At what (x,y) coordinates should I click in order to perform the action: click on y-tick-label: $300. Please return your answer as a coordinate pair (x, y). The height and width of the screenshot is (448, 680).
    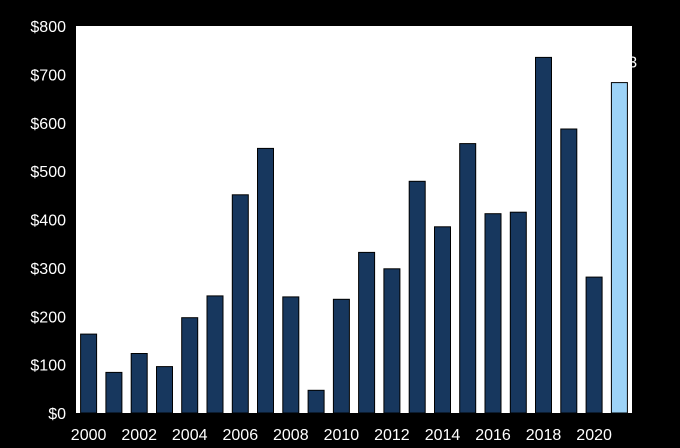
    Looking at the image, I should click on (48, 269).